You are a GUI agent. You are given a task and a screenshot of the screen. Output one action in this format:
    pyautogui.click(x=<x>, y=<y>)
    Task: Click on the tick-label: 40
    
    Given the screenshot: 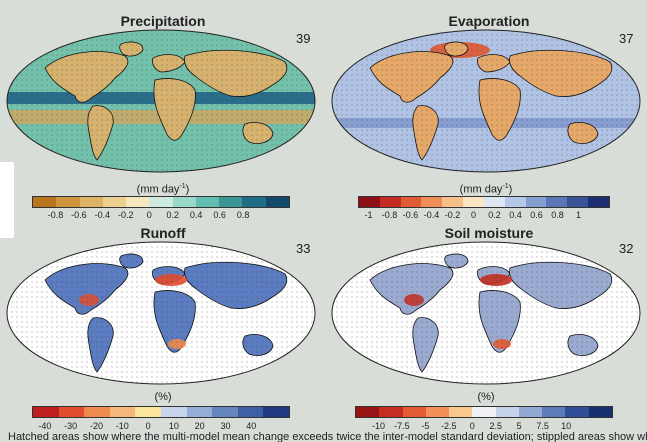 What is the action you would take?
    pyautogui.click(x=251, y=426)
    